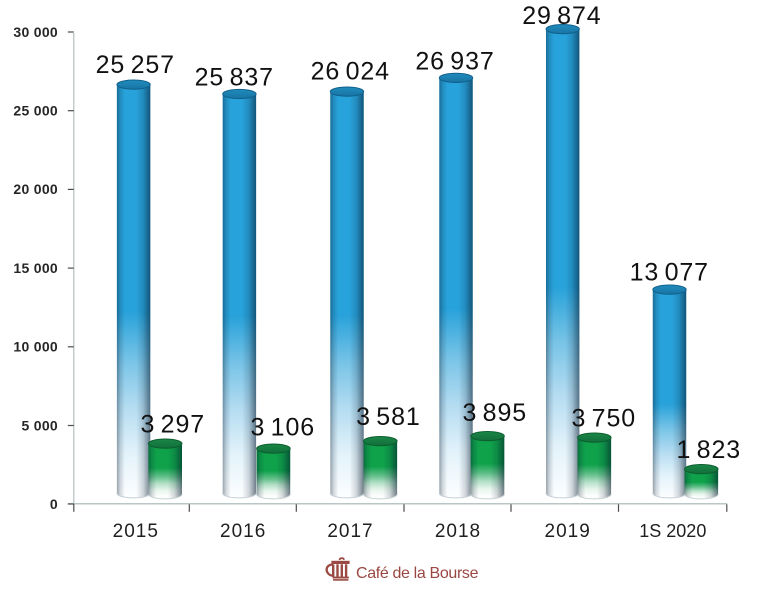 The height and width of the screenshot is (593, 760). Describe the element at coordinates (672, 531) in the screenshot. I see `svg-text: 1S 2020` at that location.